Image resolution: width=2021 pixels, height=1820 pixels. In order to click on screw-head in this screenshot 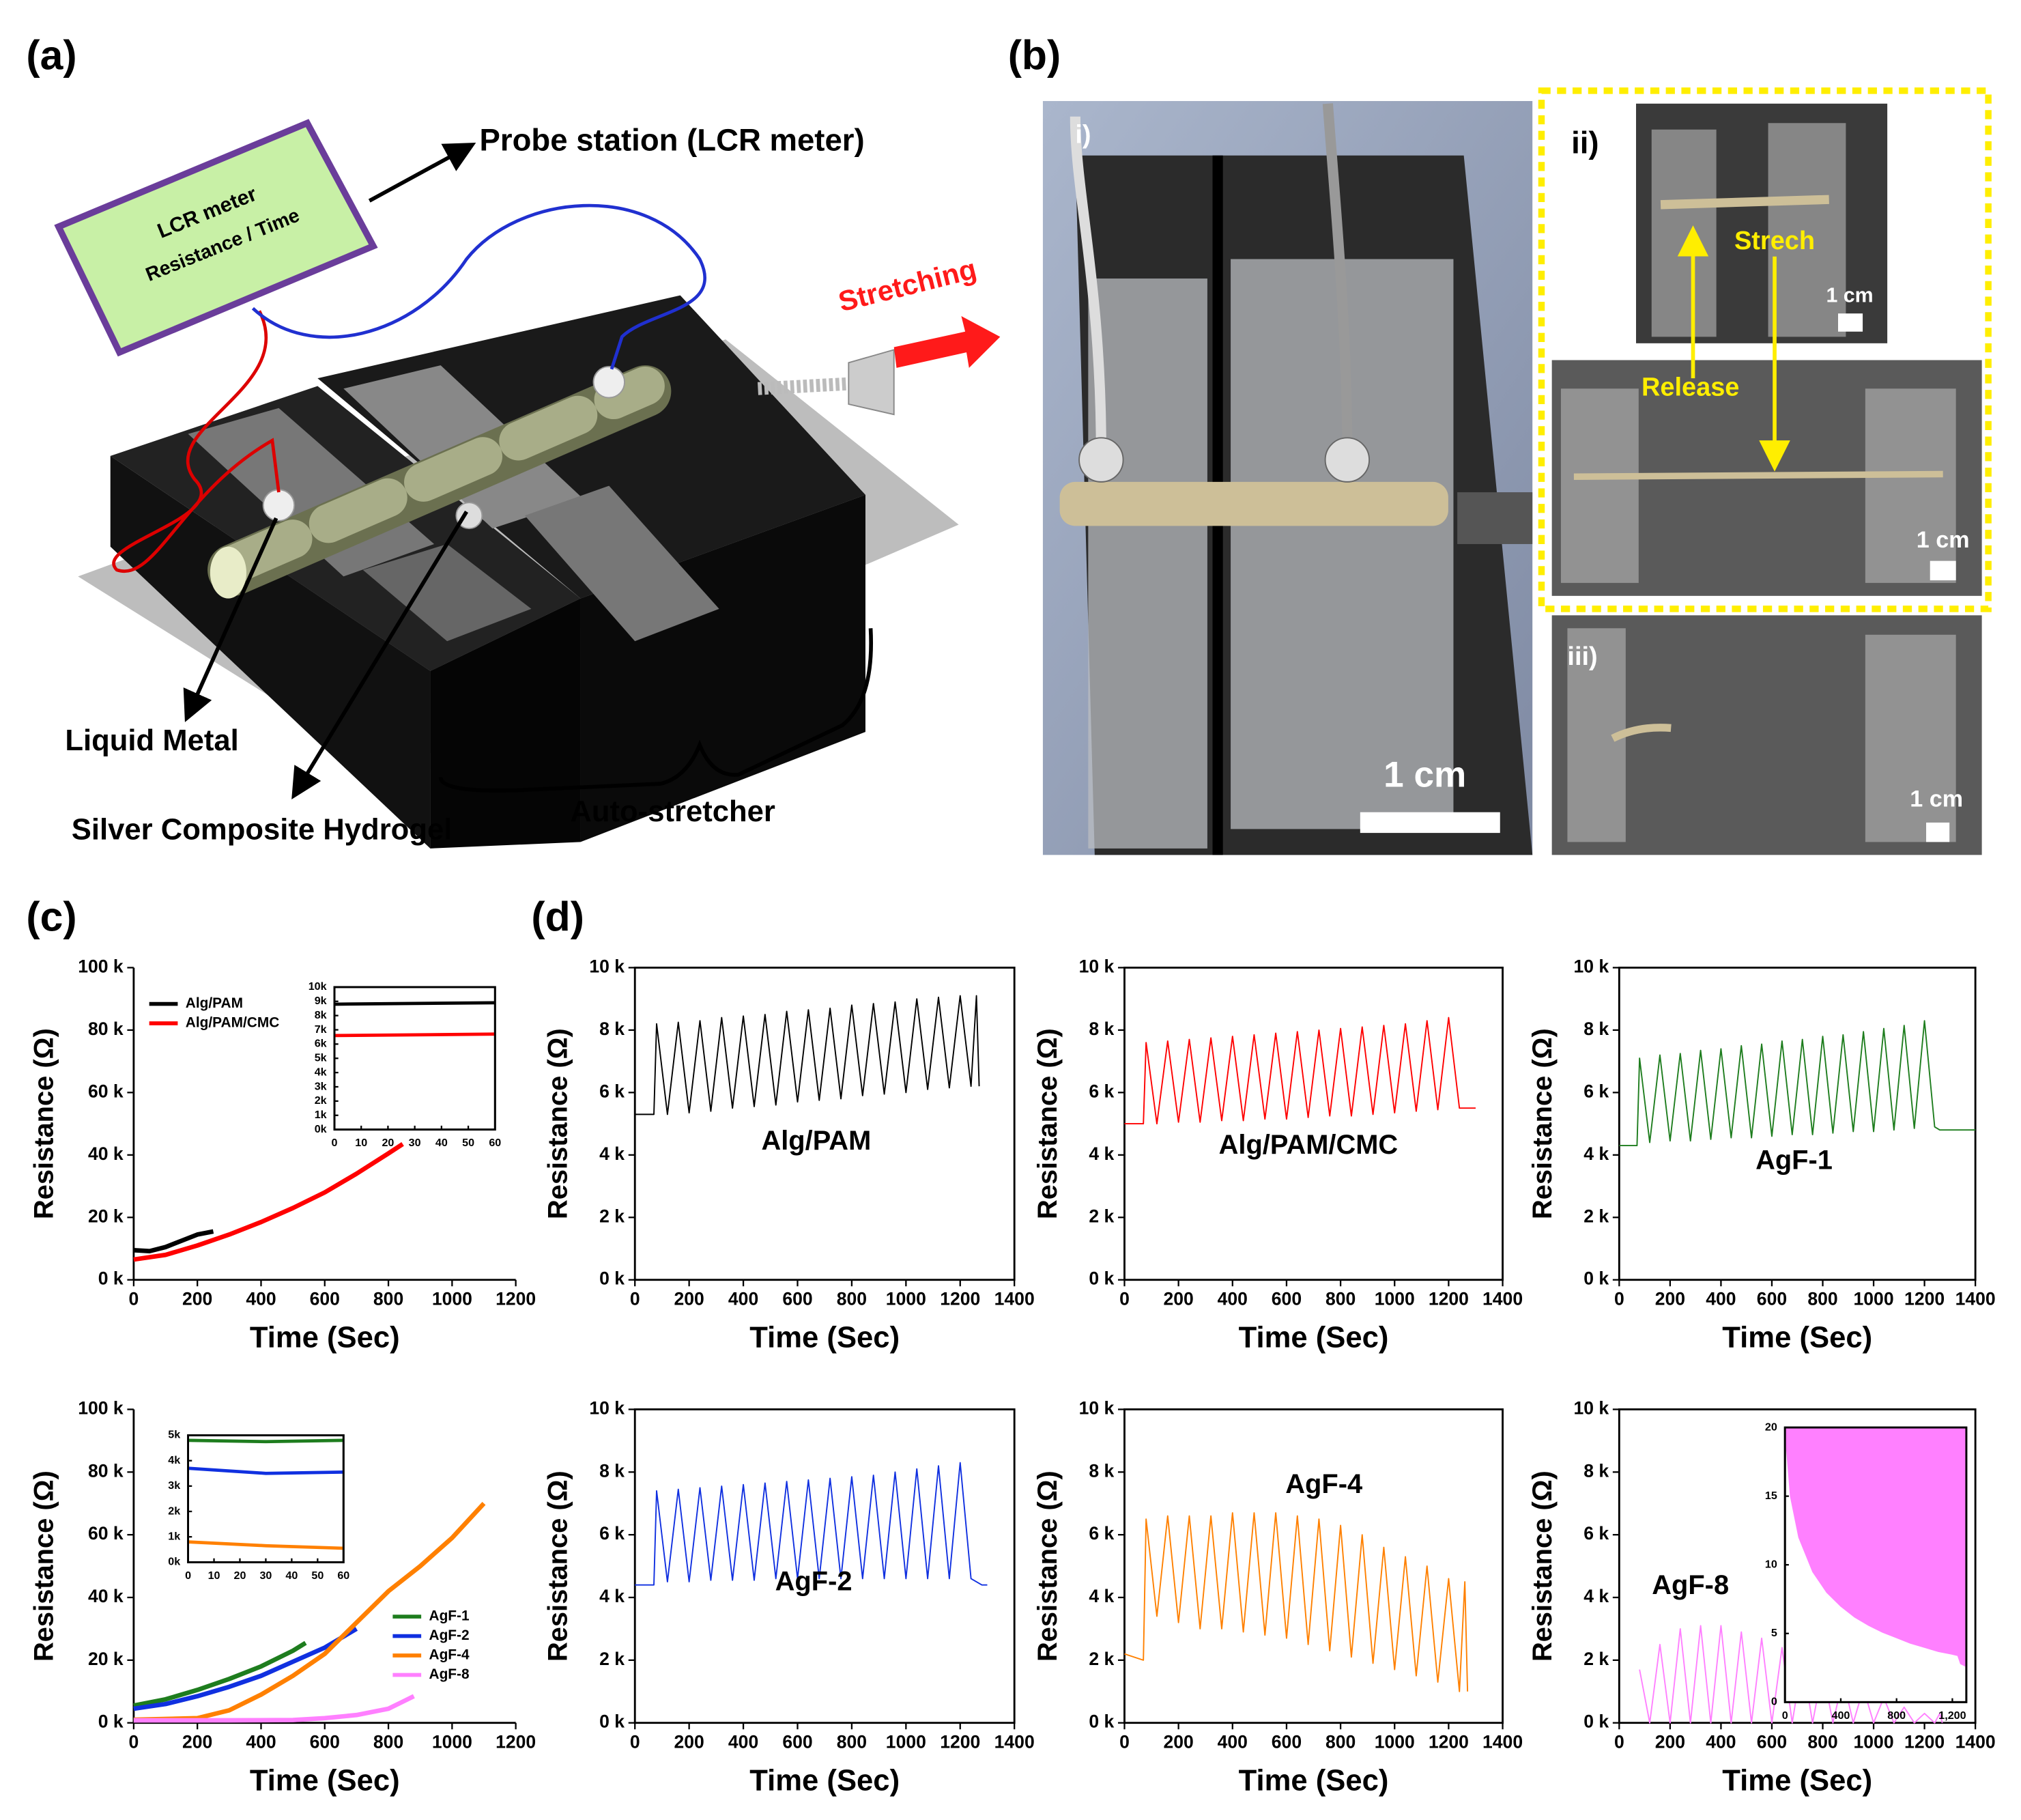, I will do `click(871, 382)`.